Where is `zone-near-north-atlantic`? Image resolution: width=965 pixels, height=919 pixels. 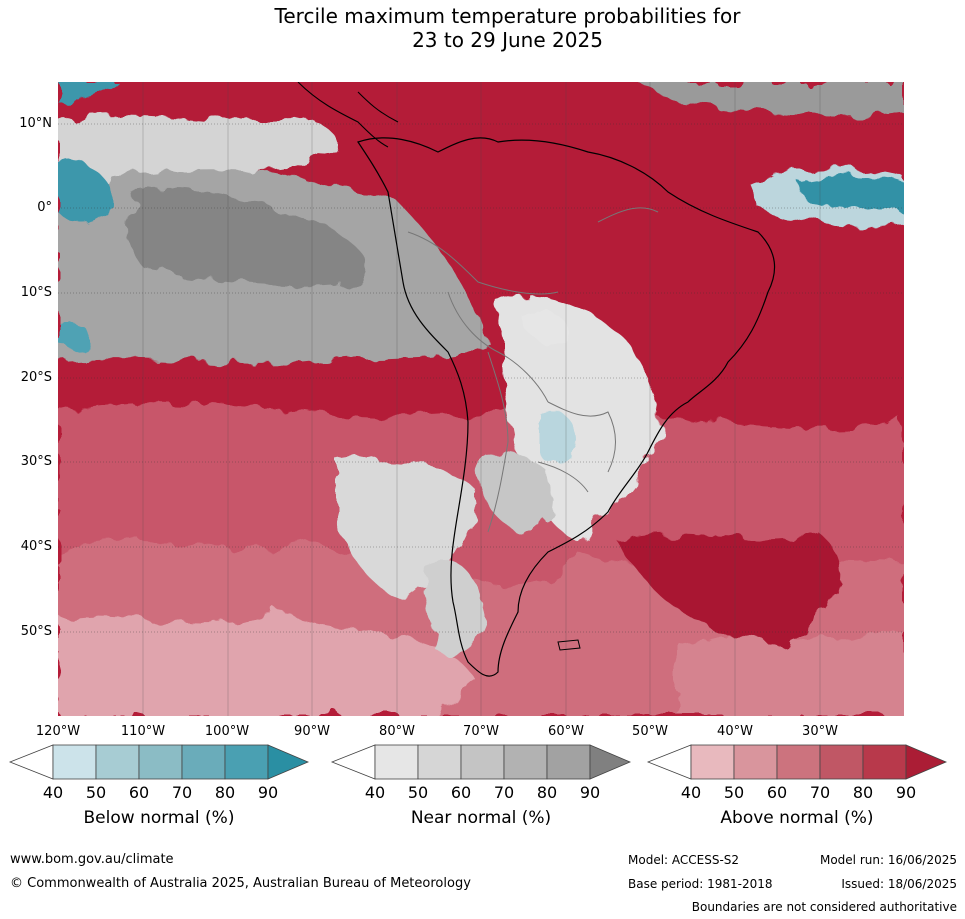
zone-near-north-atlantic is located at coordinates (771, 99).